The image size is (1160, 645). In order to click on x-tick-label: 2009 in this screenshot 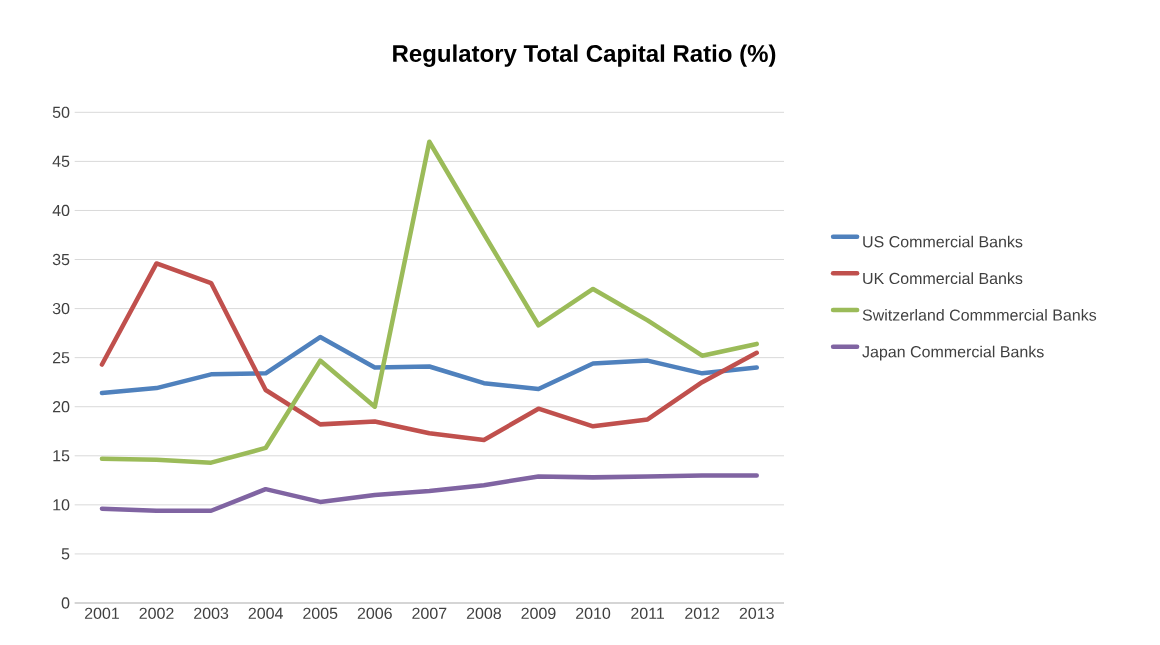, I will do `click(538, 613)`.